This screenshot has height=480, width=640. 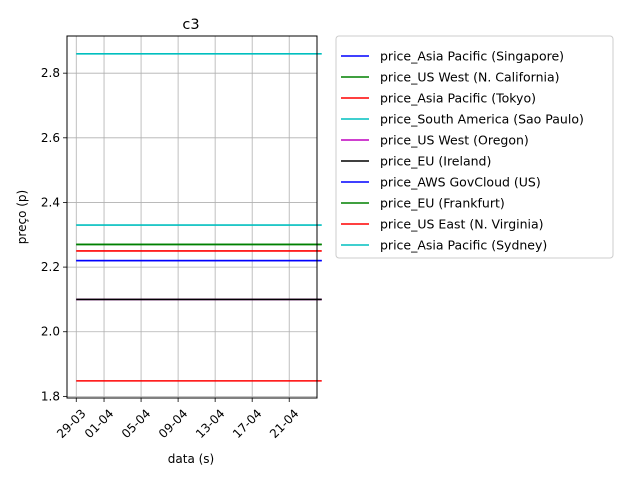 What do you see at coordinates (435, 161) in the screenshot?
I see `legend-entry: price_EU (Ireland)` at bounding box center [435, 161].